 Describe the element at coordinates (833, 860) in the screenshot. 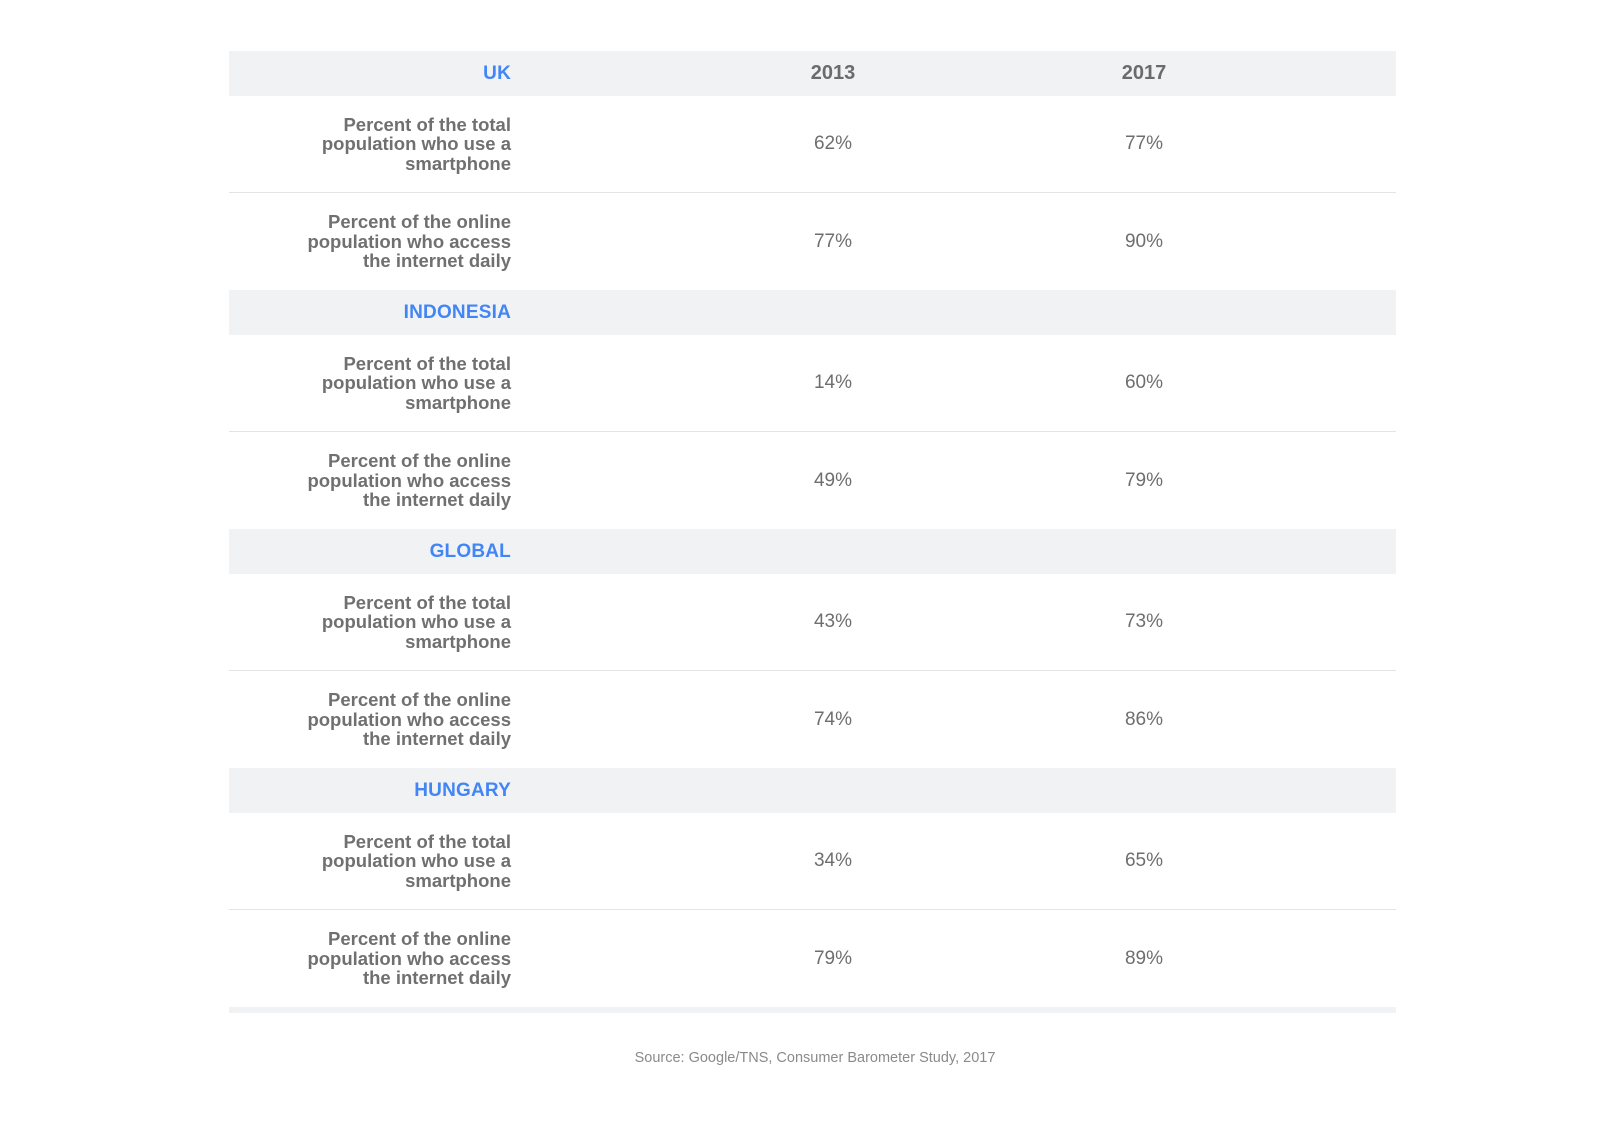

I see `value-cell: 34%` at that location.